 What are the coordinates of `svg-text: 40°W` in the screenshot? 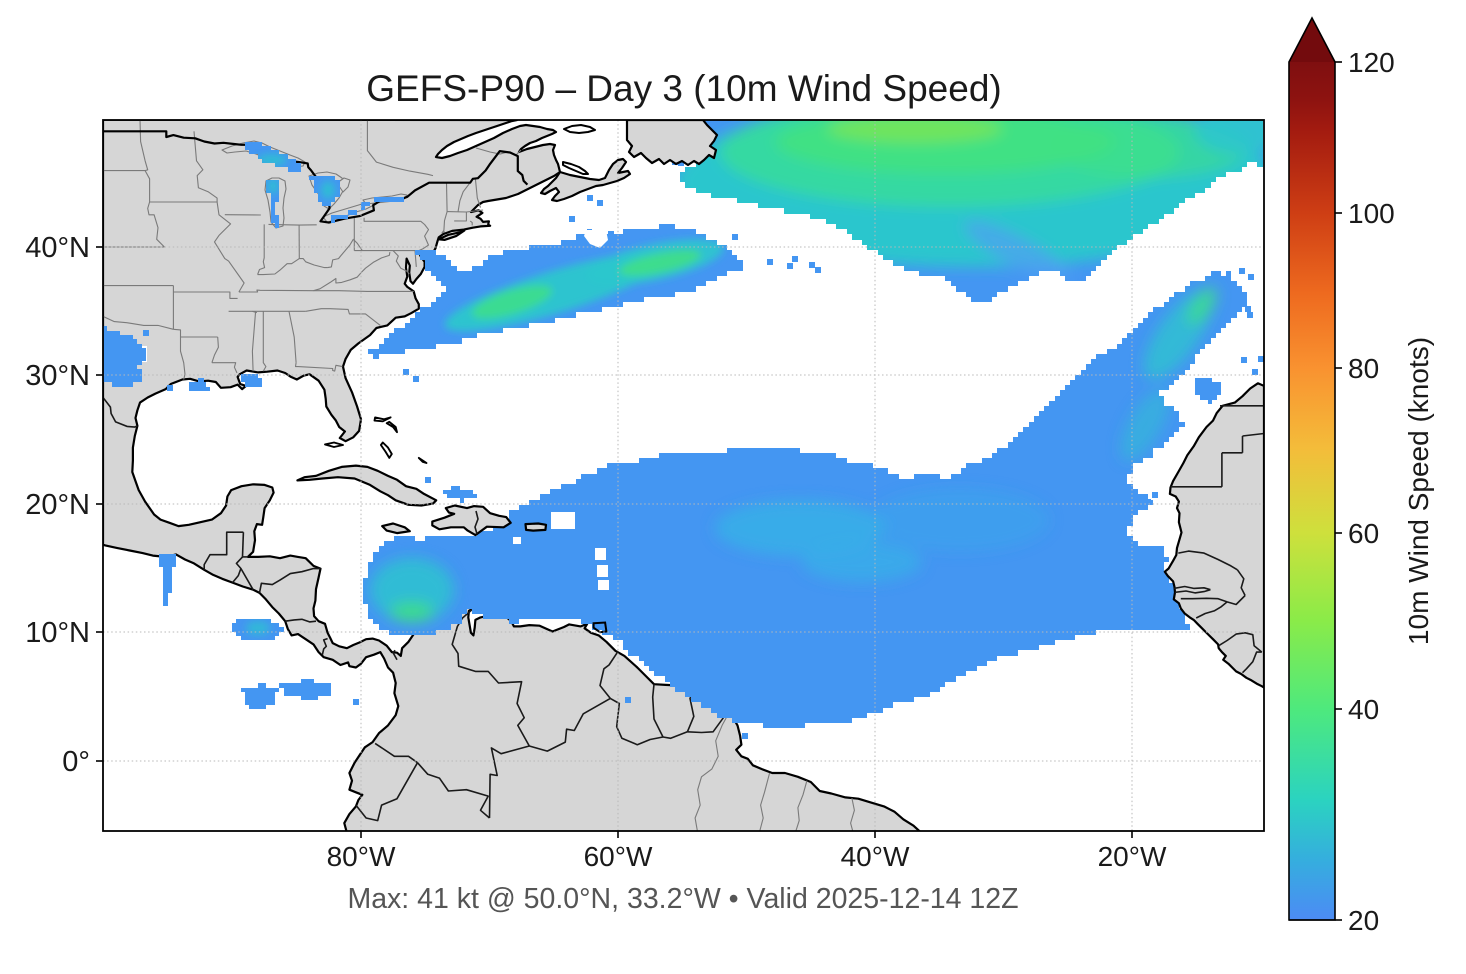 It's located at (875, 856).